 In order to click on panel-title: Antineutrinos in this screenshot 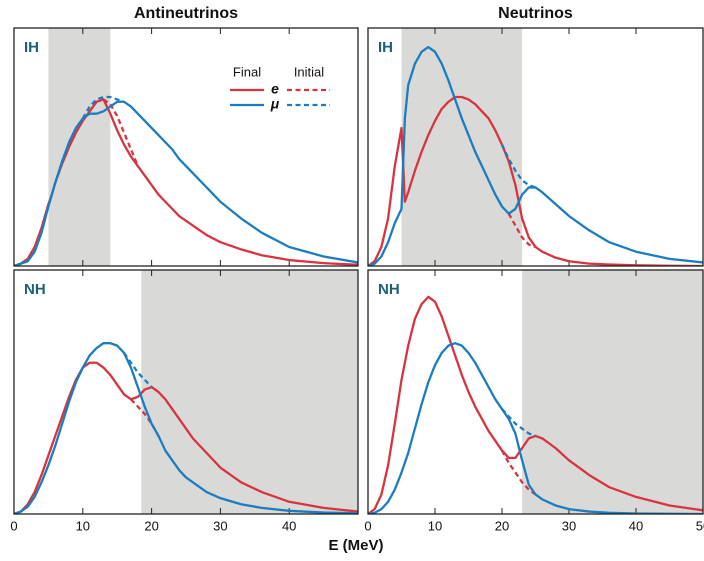, I will do `click(186, 13)`.